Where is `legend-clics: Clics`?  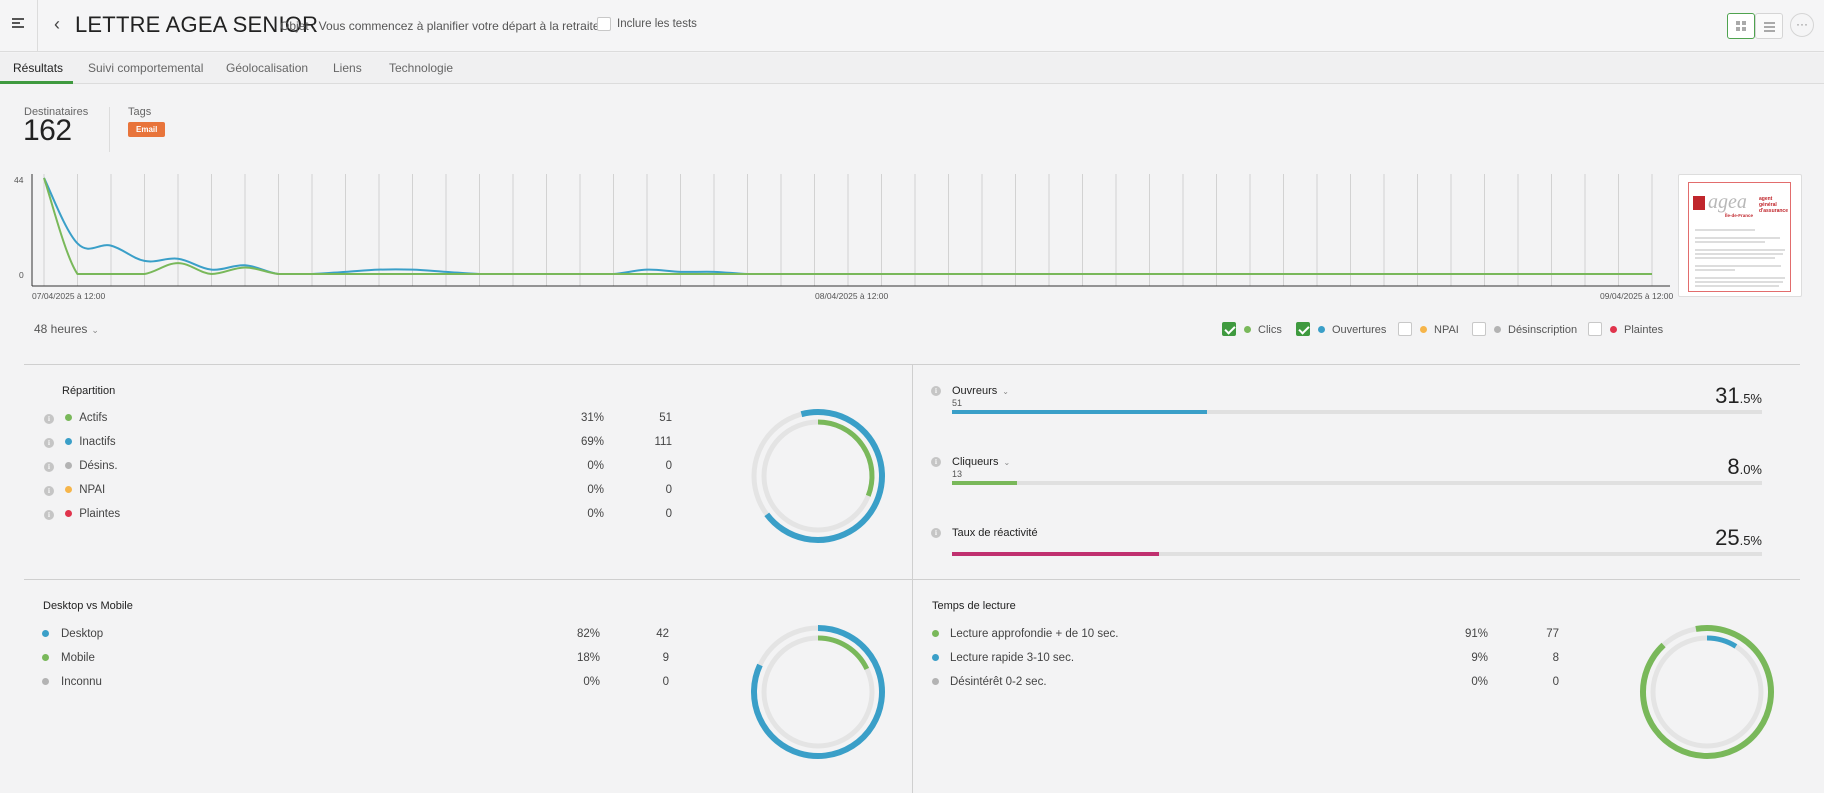
legend-clics: Clics is located at coordinates (1252, 329).